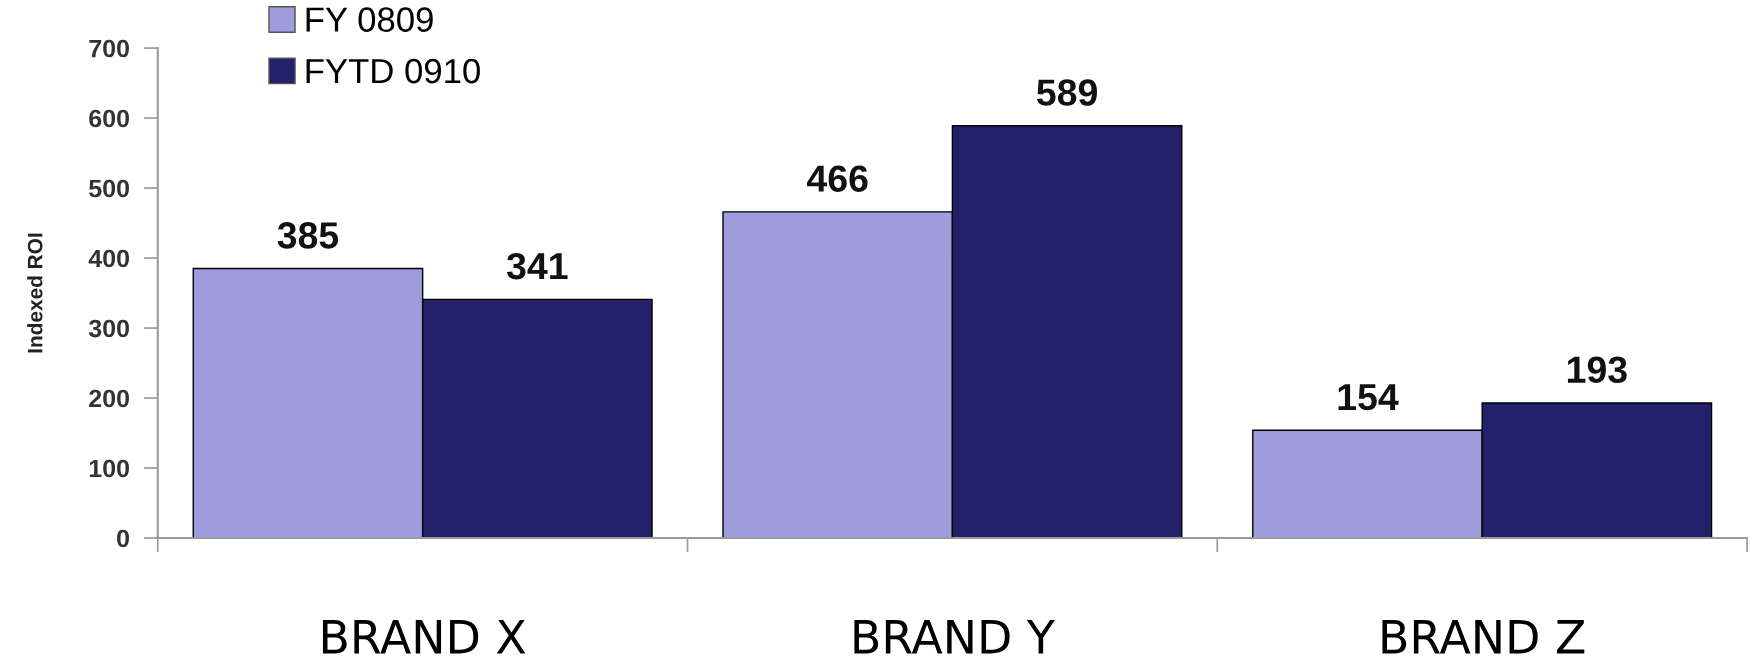  Describe the element at coordinates (837, 178) in the screenshot. I see `data-label: 466` at that location.